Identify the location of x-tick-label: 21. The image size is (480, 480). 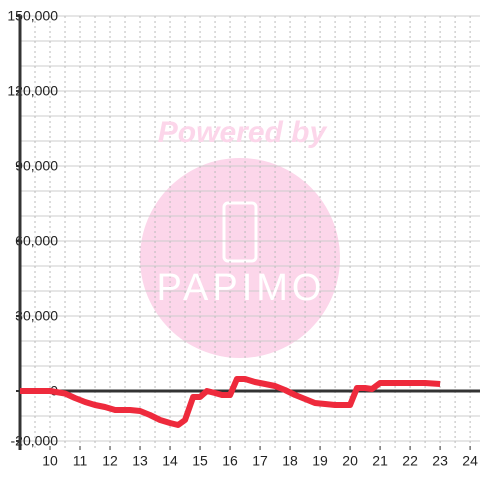
(380, 461).